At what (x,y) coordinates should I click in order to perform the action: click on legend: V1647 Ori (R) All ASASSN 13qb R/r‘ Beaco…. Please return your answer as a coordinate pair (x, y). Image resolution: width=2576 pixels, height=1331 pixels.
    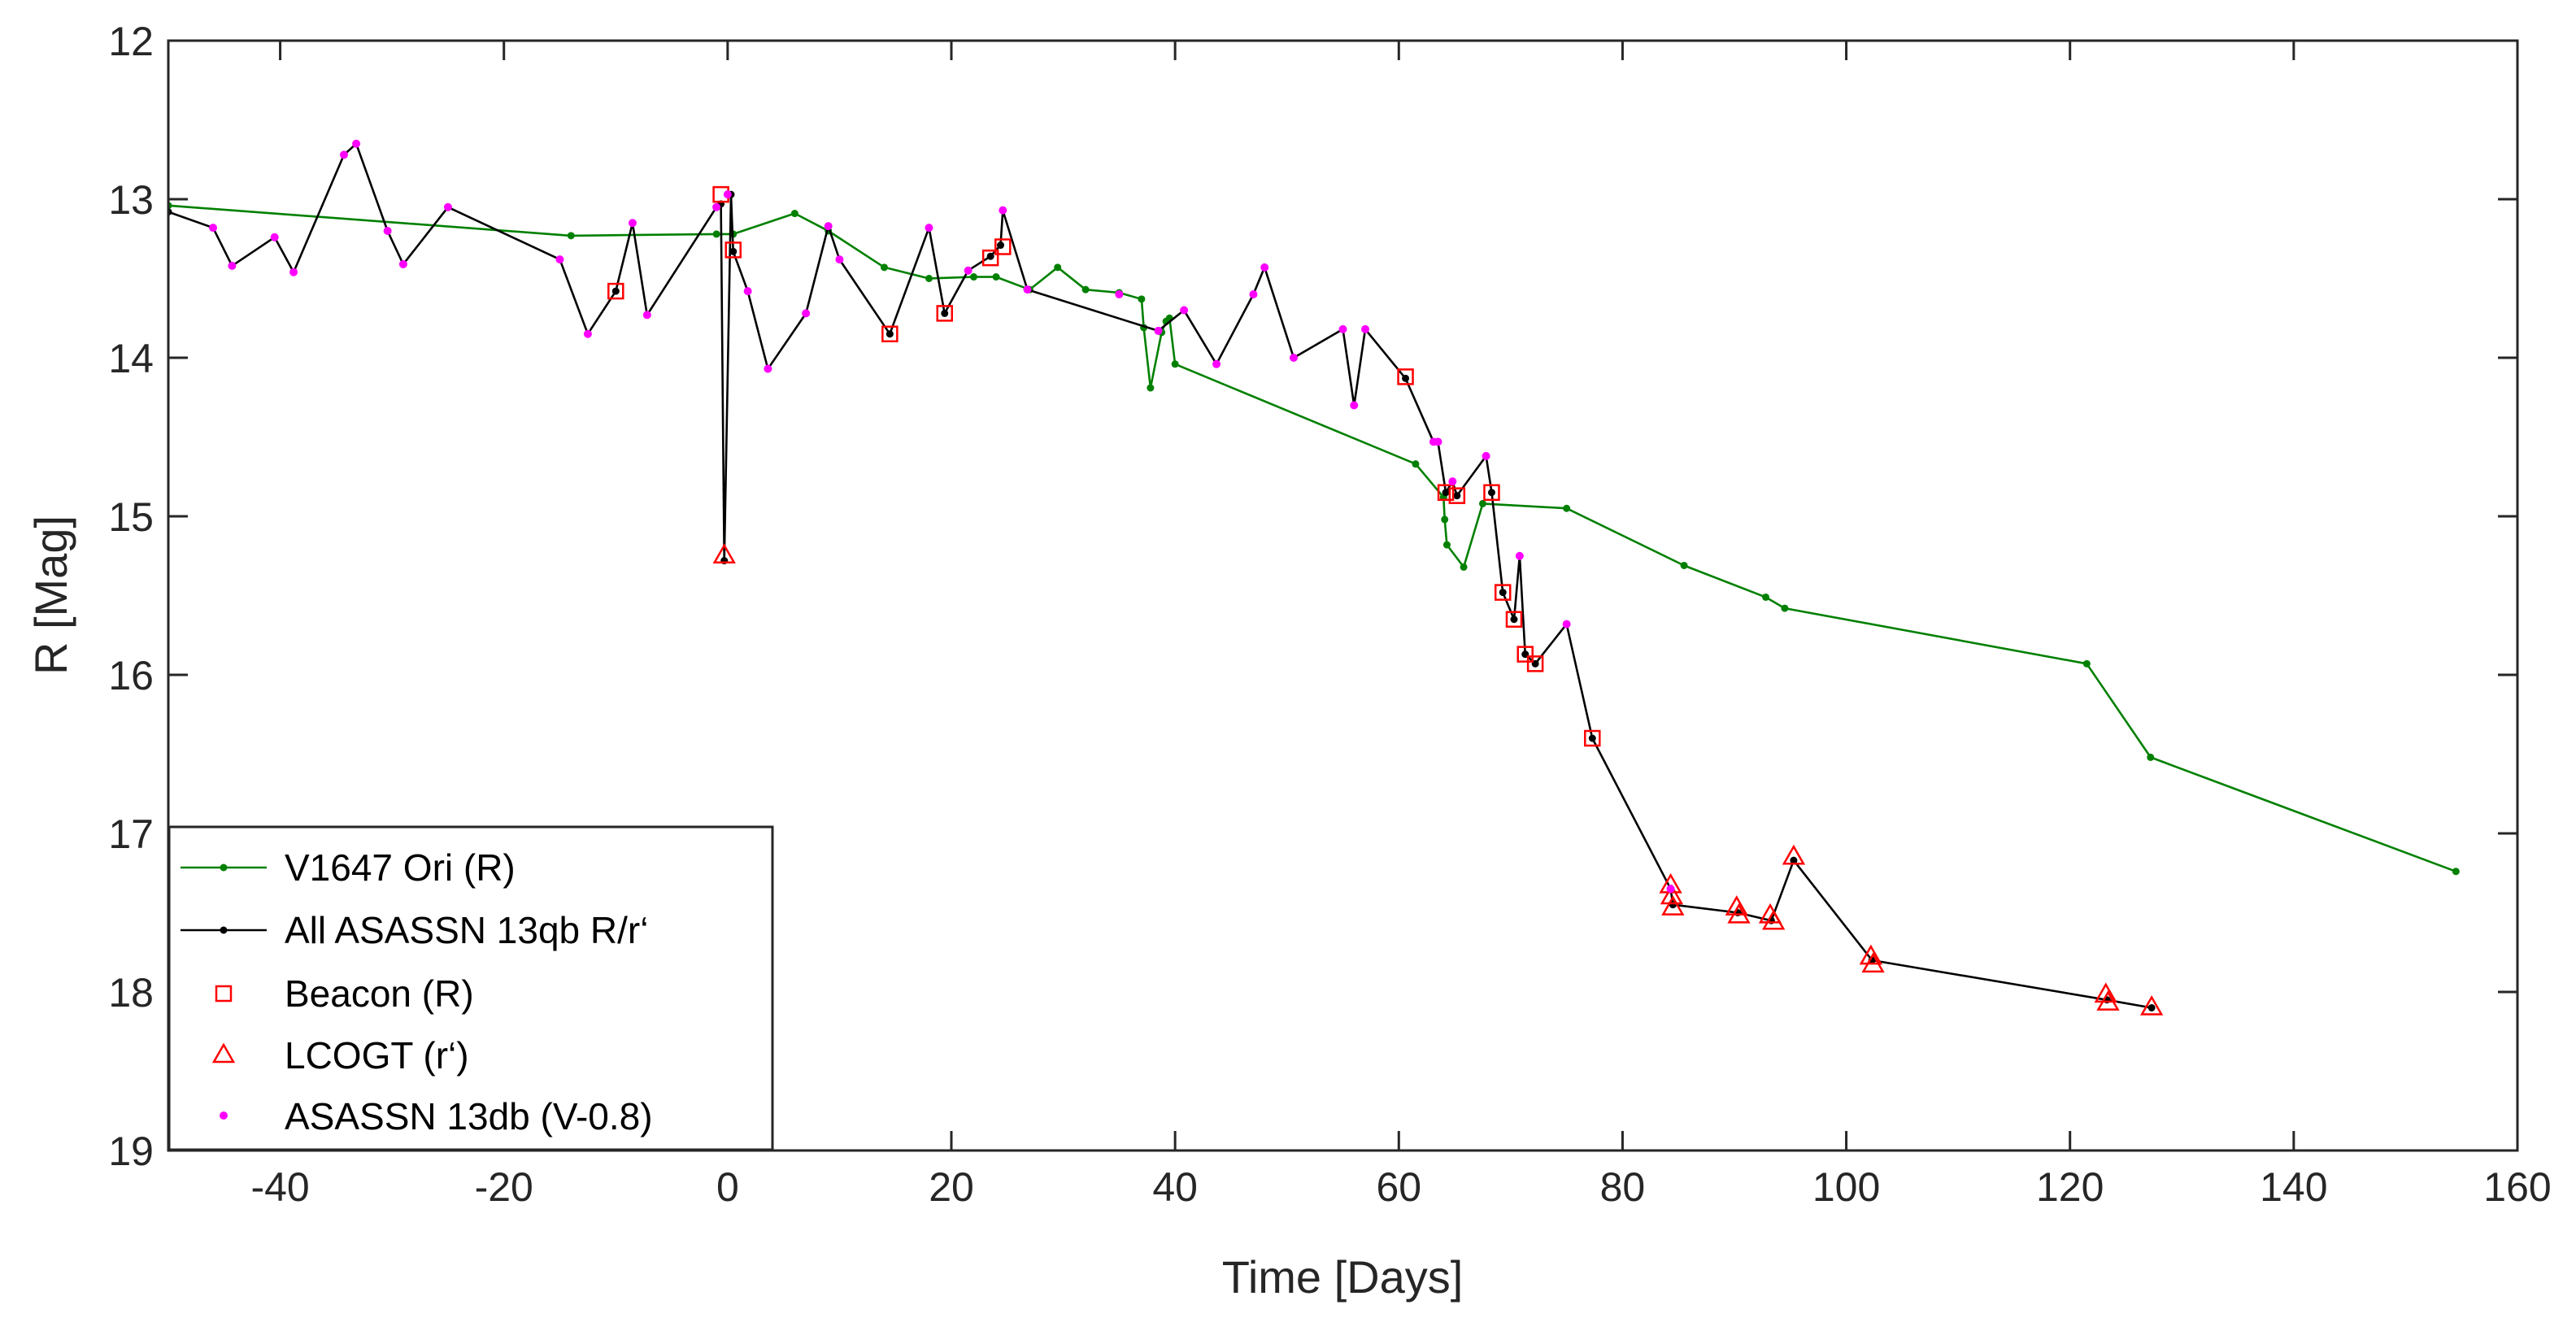
    Looking at the image, I should click on (471, 988).